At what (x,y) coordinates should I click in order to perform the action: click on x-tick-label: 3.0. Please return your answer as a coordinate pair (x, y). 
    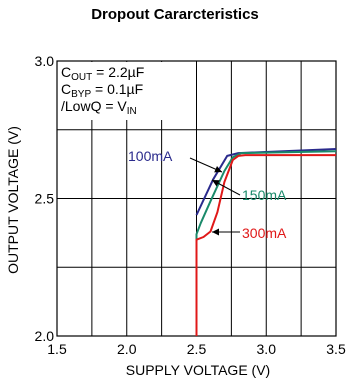
    Looking at the image, I should click on (267, 349).